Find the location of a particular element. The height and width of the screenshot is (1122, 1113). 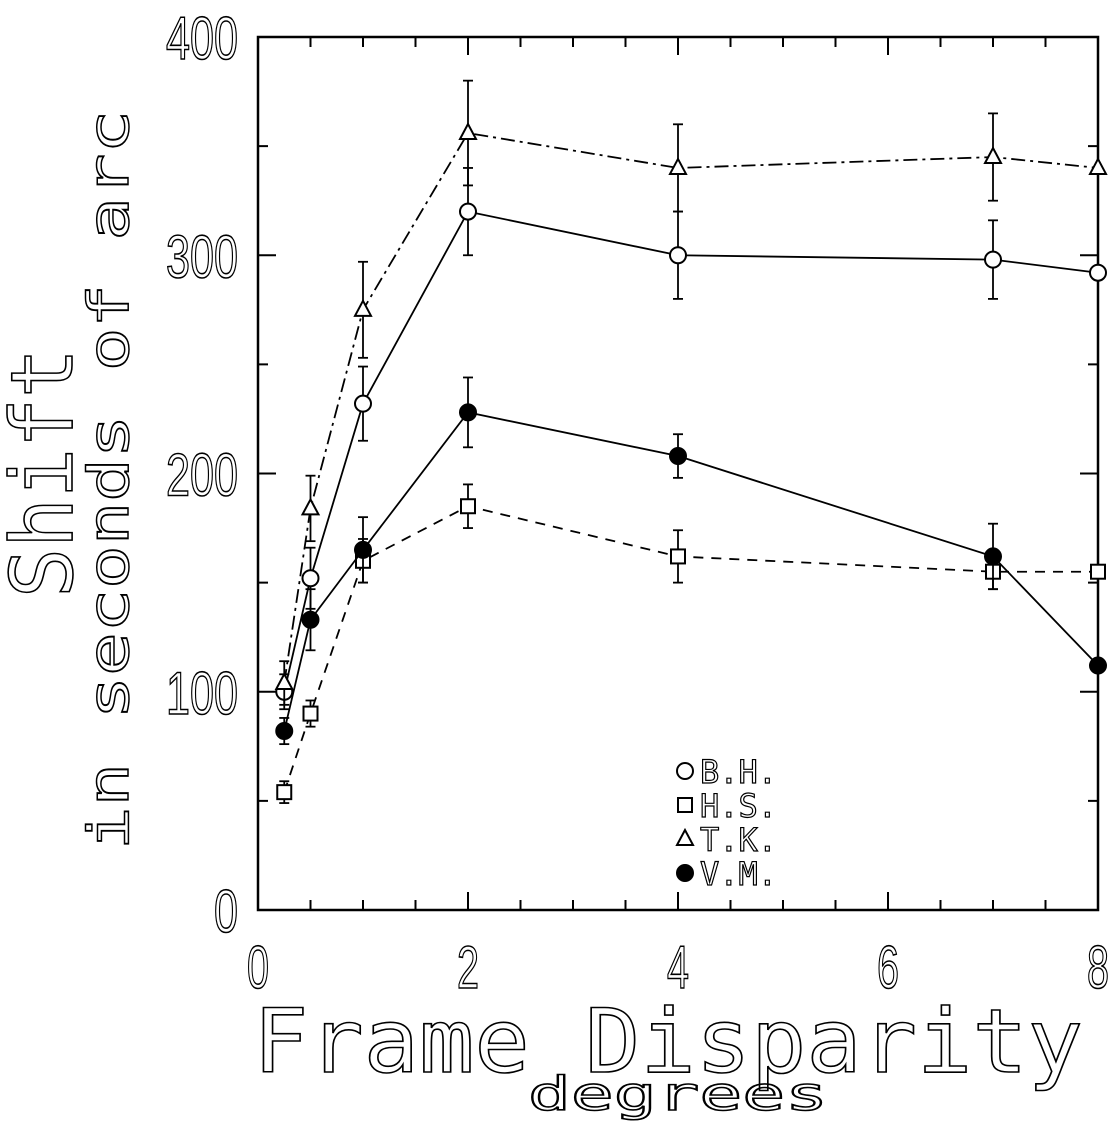

y-tick-label: 100 is located at coordinates (202, 693).